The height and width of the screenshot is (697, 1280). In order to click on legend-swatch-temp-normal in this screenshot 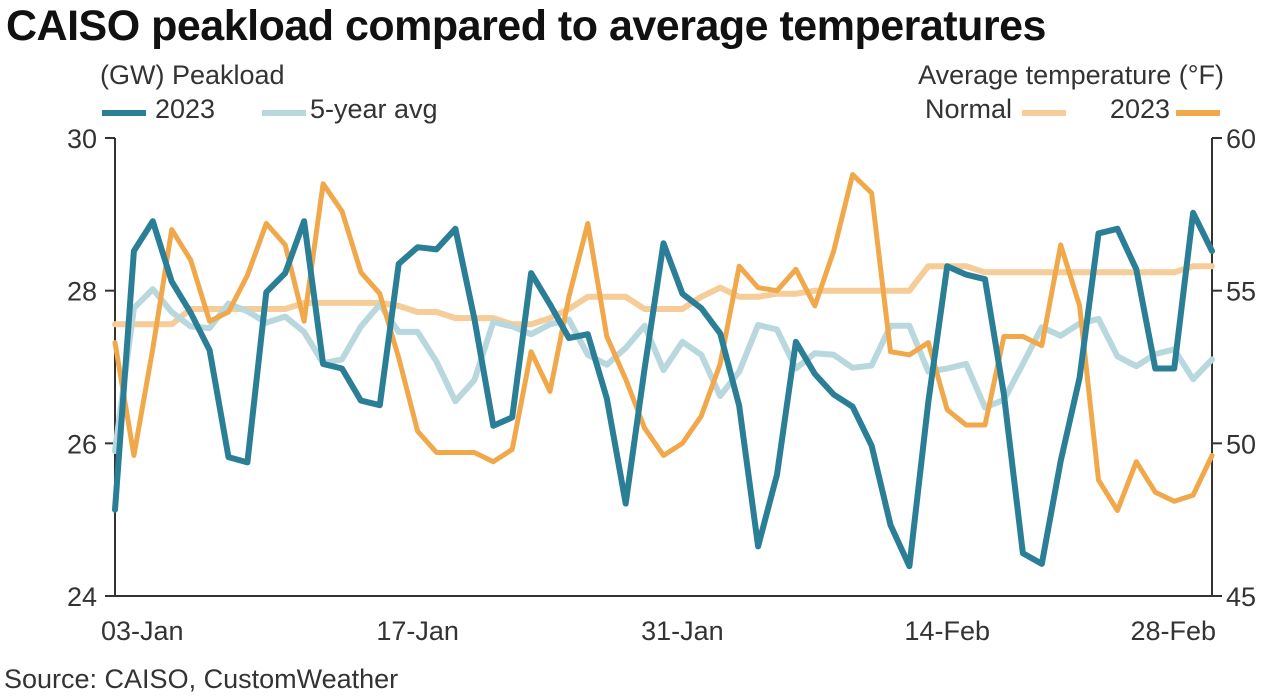, I will do `click(1044, 113)`.